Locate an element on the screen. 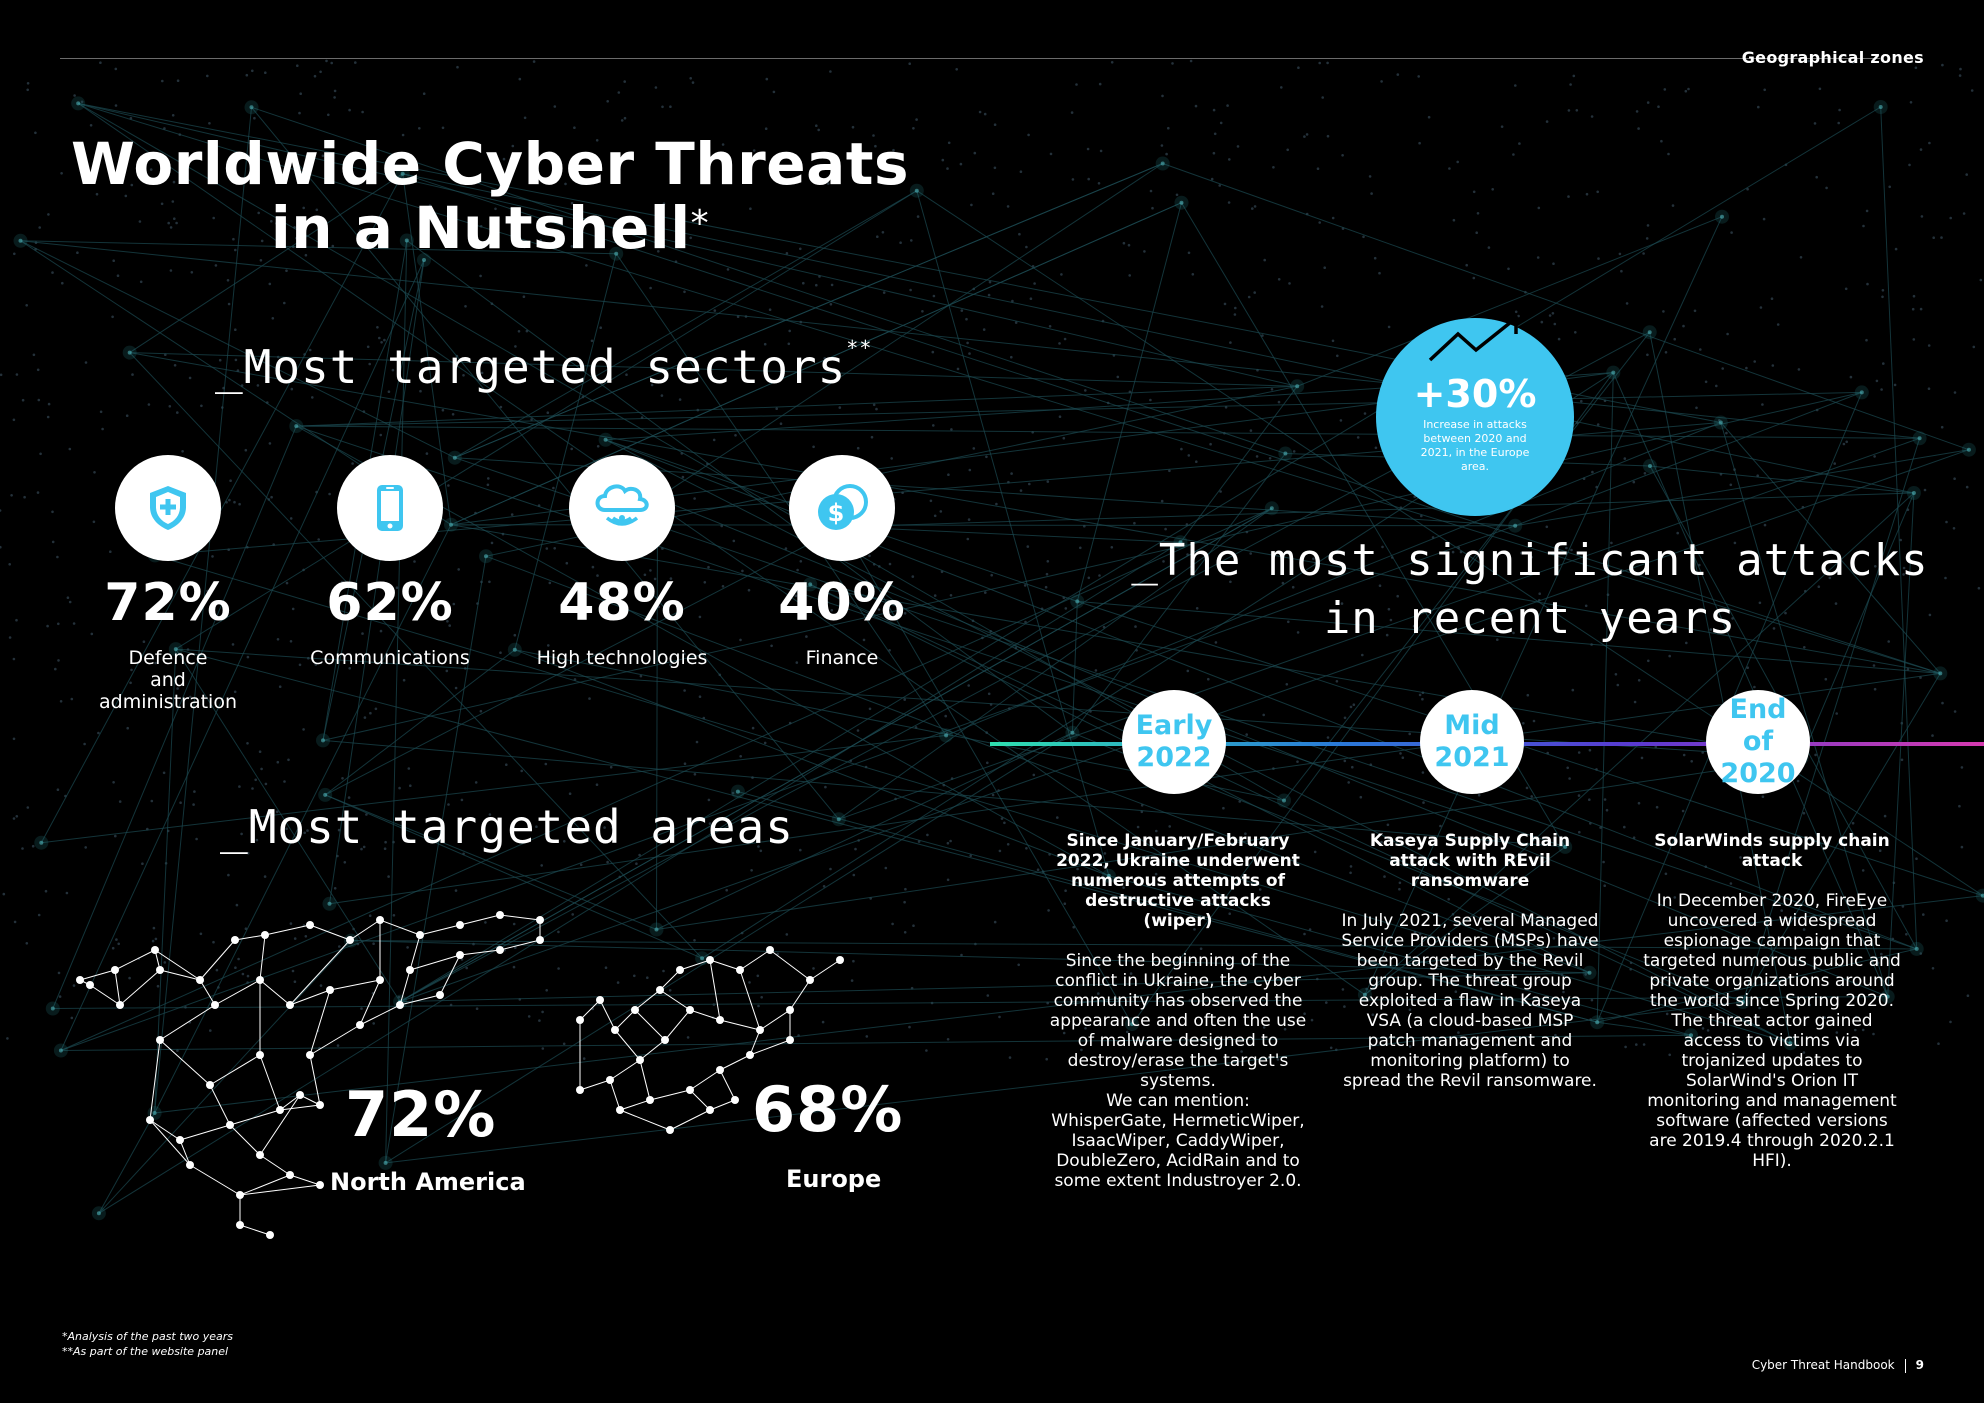 The height and width of the screenshot is (1403, 1984). sector-finance: $ 40% Finance is located at coordinates (842, 562).